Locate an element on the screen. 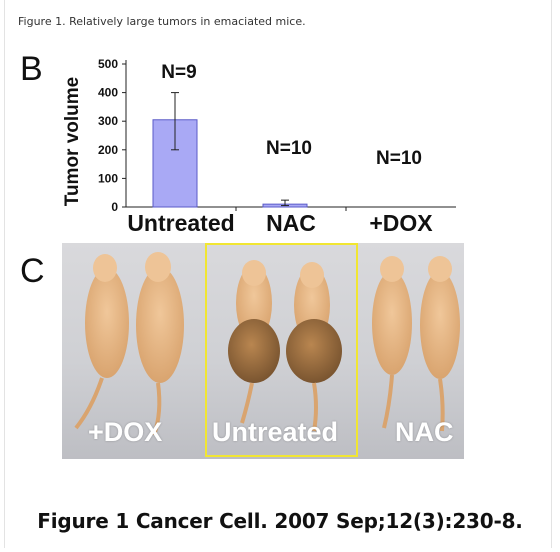 This screenshot has width=560, height=552. photo-label-nac: NAC is located at coordinates (424, 432).